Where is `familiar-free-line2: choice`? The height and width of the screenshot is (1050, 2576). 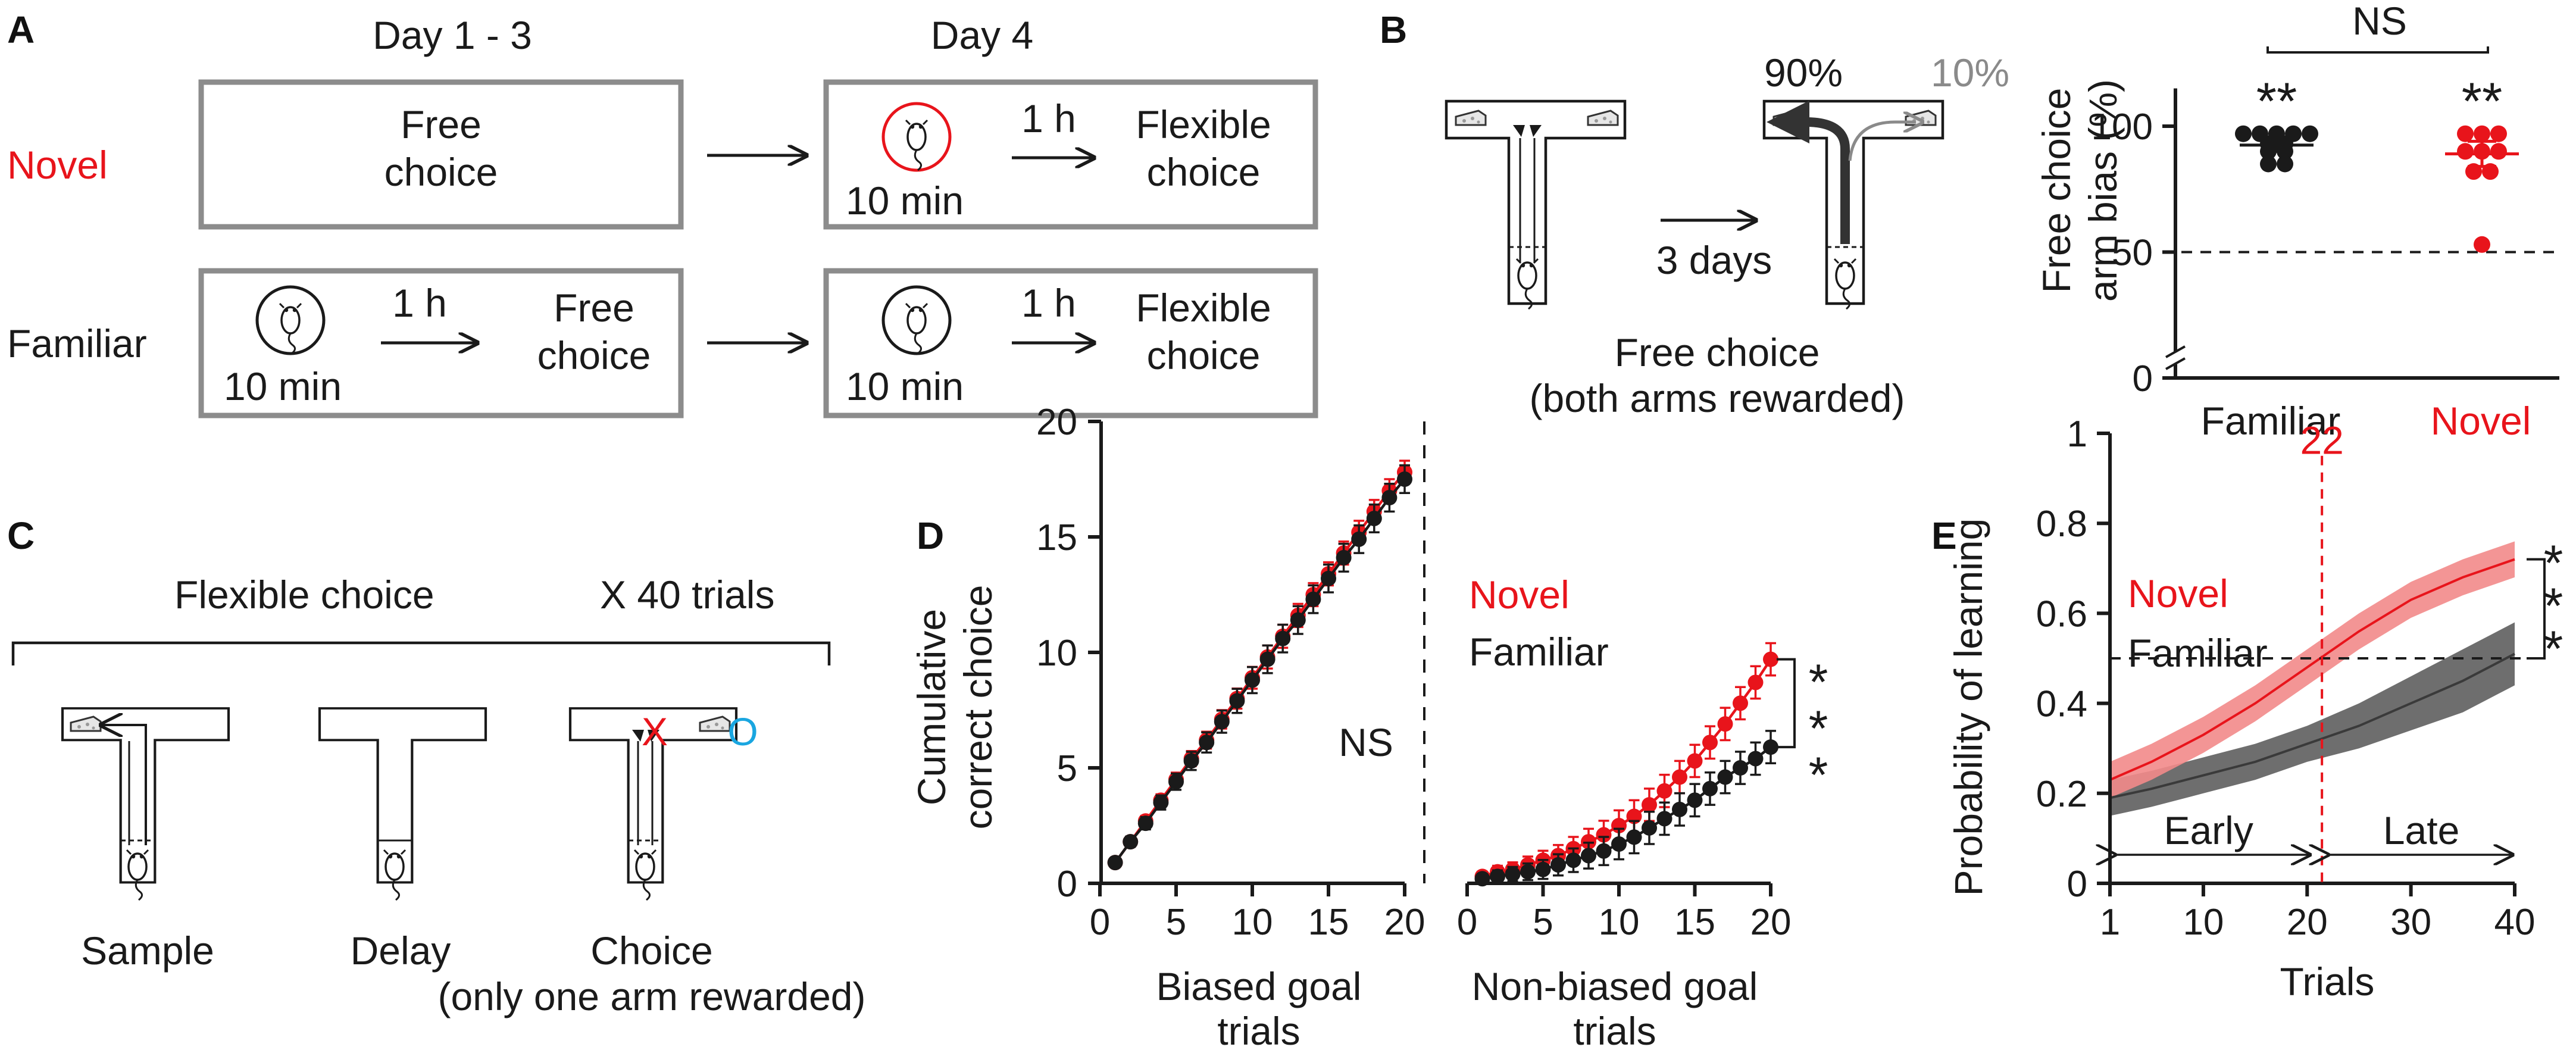 familiar-free-line2: choice is located at coordinates (594, 355).